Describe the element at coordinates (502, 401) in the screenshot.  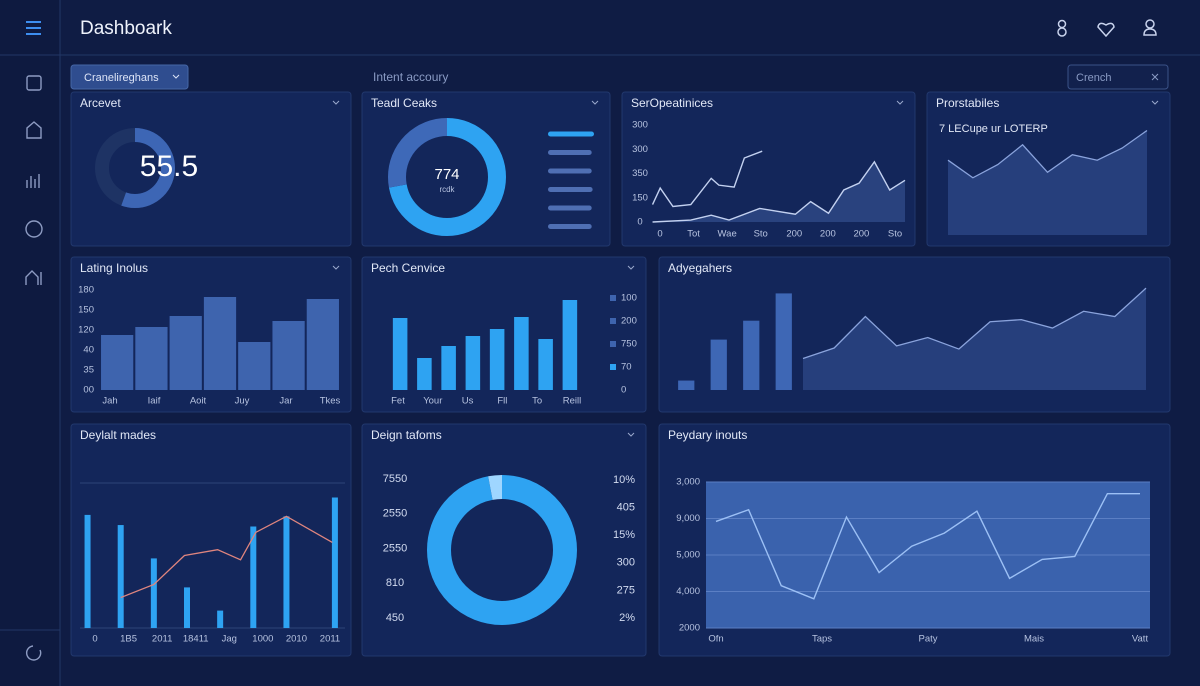
I see `x-axis-label: Fll` at that location.